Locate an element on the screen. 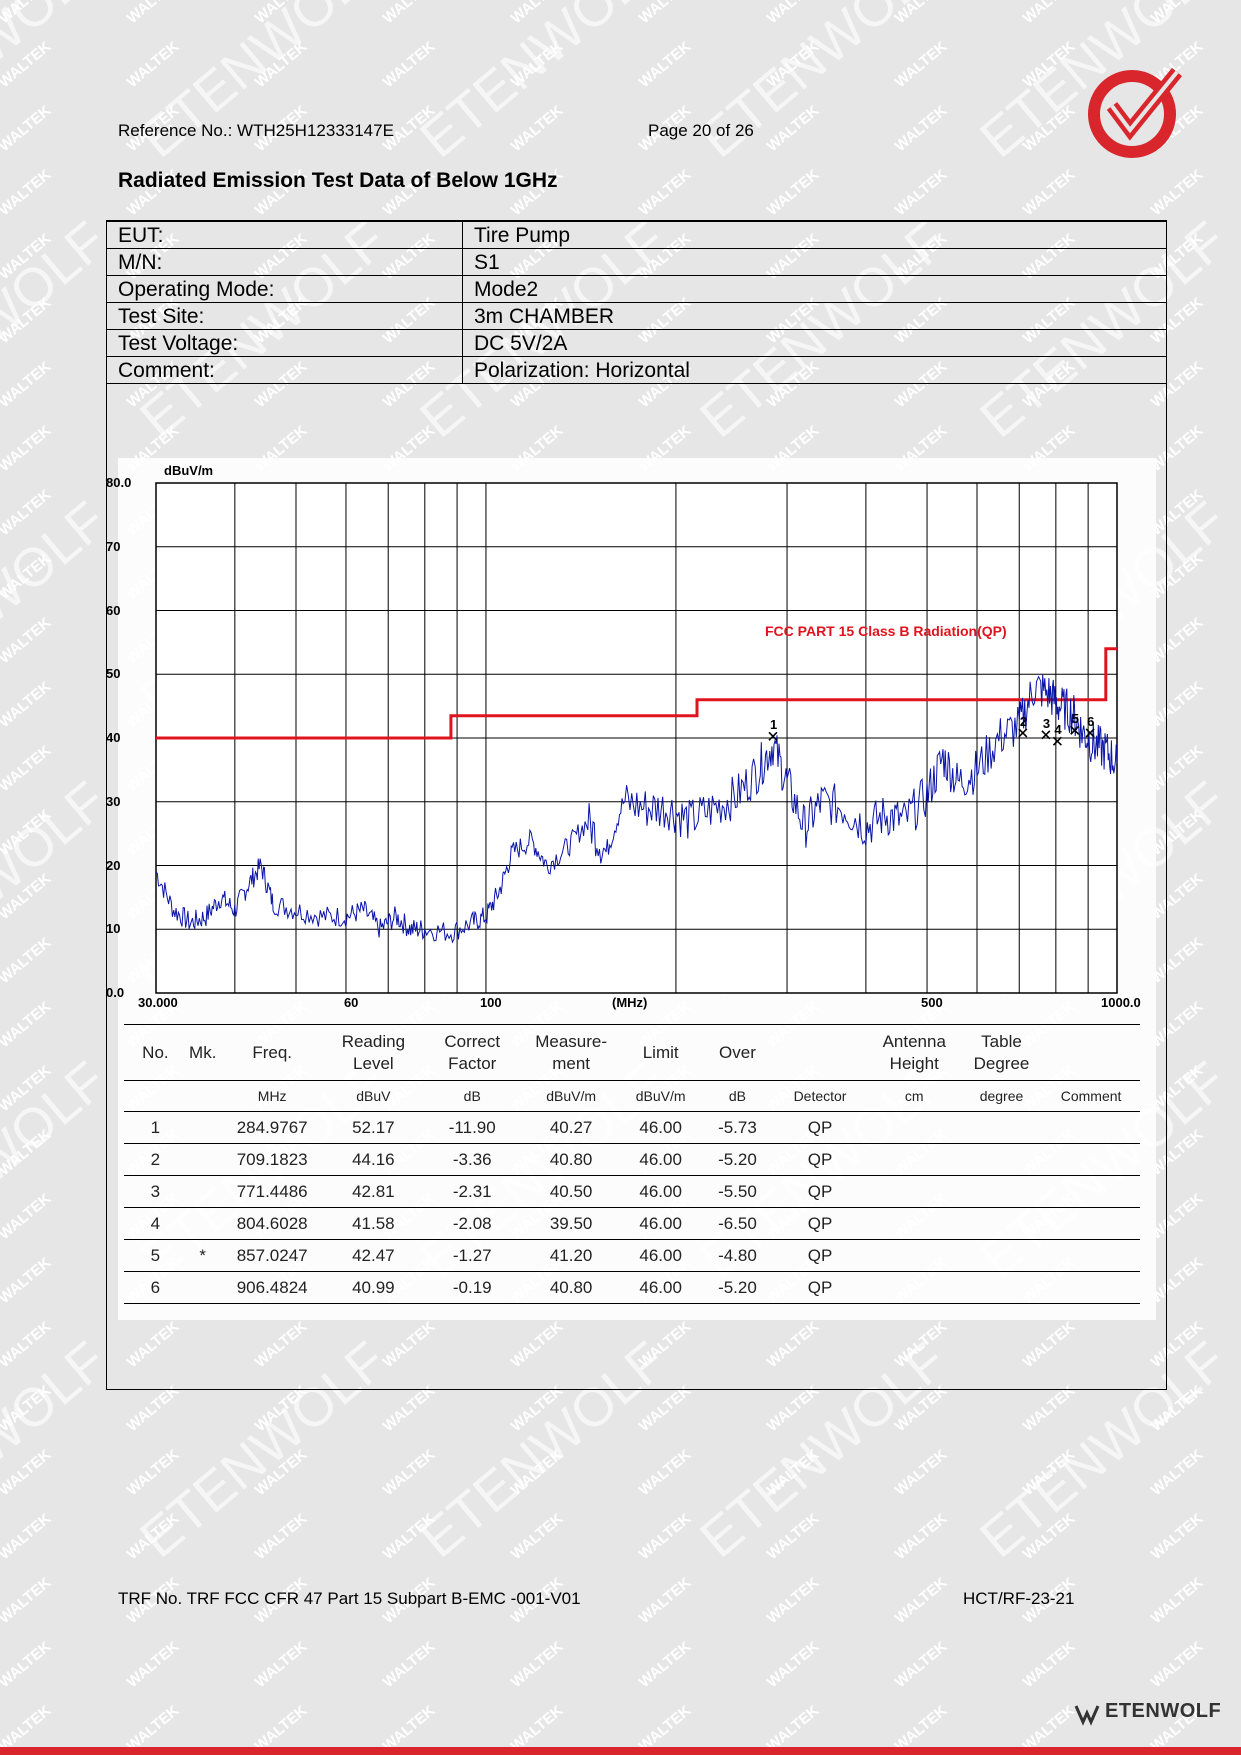 This screenshot has width=1241, height=1755. results-cell: -4.80 is located at coordinates (737, 1255).